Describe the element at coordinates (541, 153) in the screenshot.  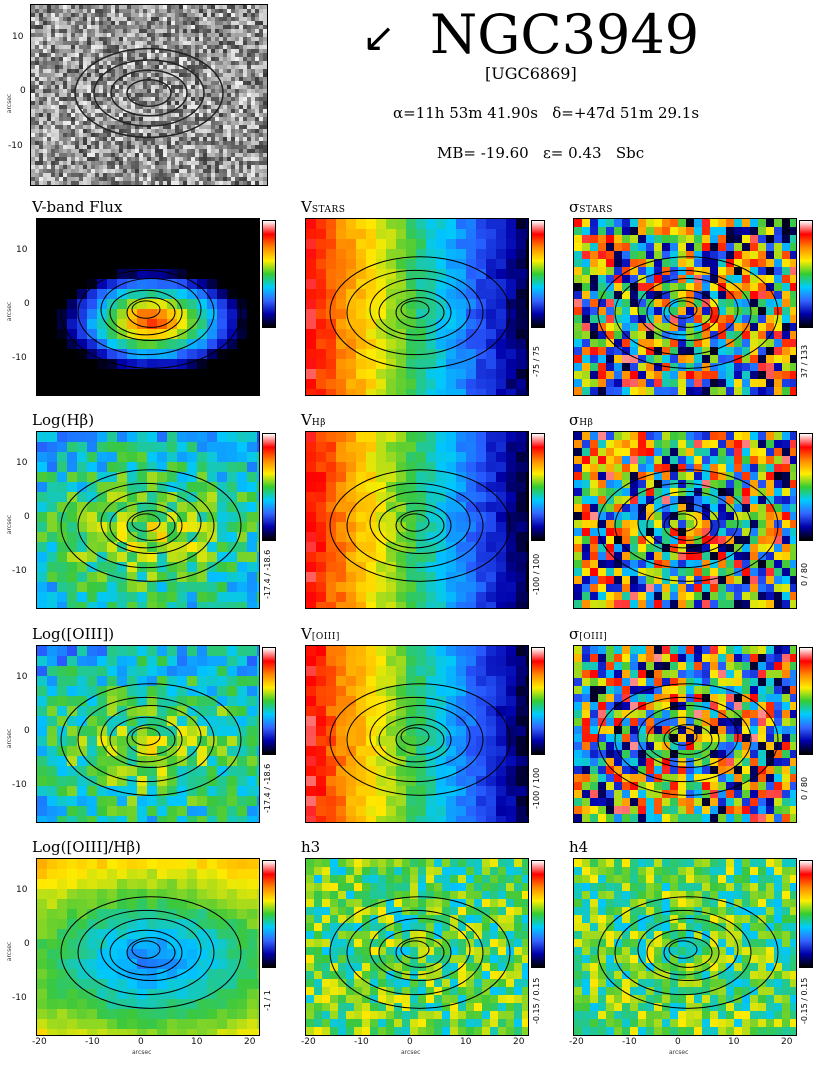
I see `galaxy-properties-line: MB= -19.60 ε= 0.43 Sbc` at that location.